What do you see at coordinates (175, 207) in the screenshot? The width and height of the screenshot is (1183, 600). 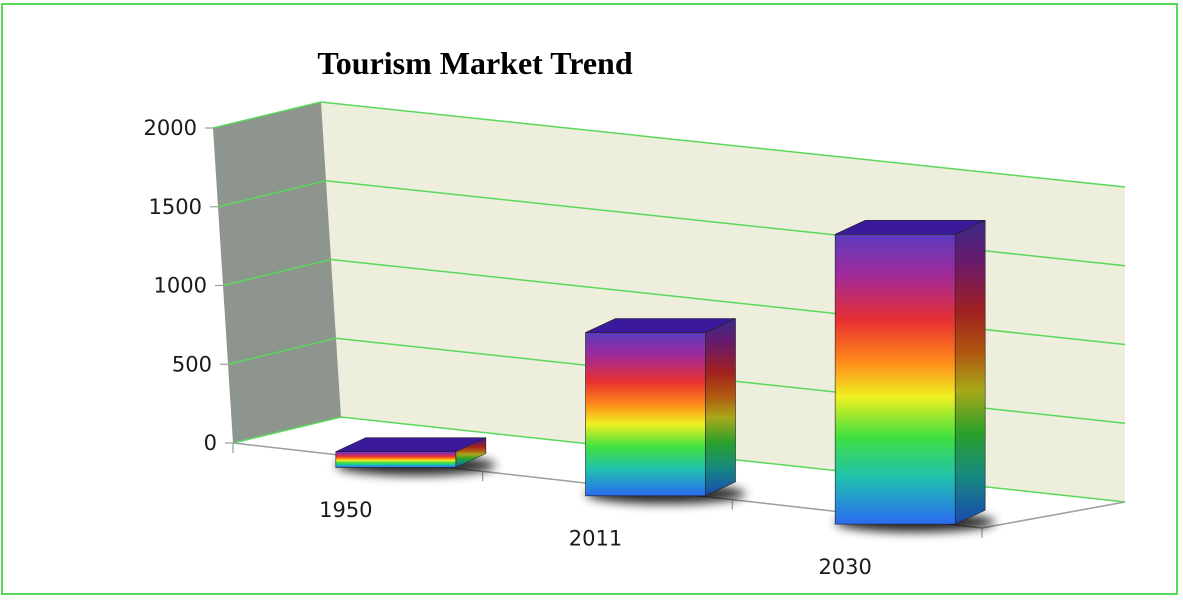 I see `y-tick-label: 1500` at bounding box center [175, 207].